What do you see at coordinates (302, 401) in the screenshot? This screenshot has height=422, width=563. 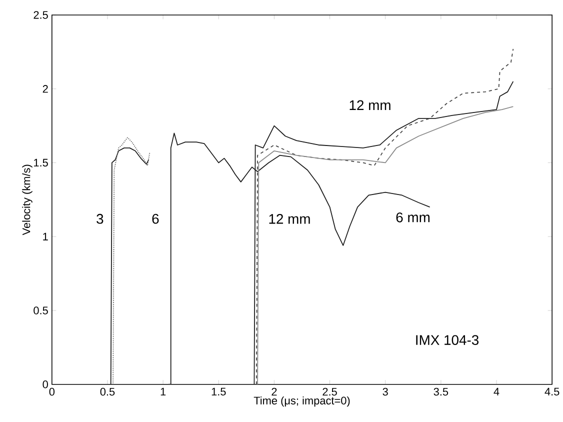 I see `x-axis-title: Time (μs; impact=0)` at bounding box center [302, 401].